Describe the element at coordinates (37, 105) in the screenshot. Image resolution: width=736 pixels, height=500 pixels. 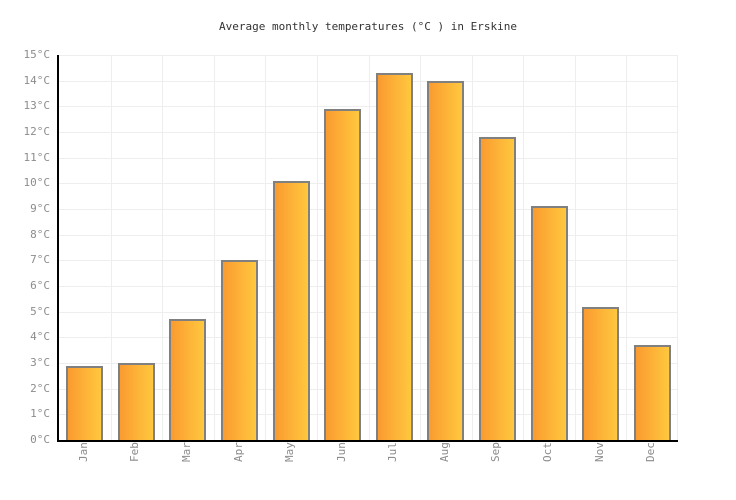
I see `y-tick-label: 13°C` at that location.